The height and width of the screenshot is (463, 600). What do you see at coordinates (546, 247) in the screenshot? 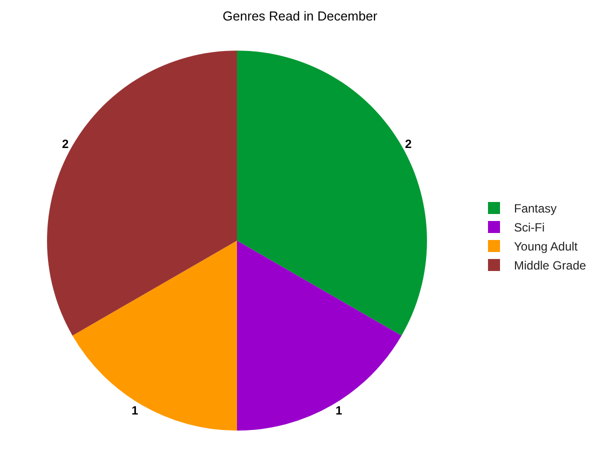
I see `legend-label: Young Adult` at bounding box center [546, 247].